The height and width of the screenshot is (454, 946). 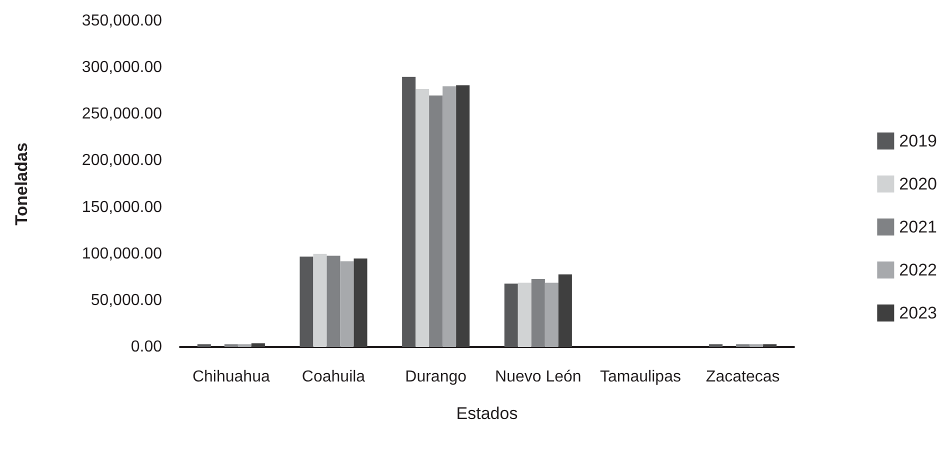 I want to click on legend-label: 2020, so click(x=918, y=184).